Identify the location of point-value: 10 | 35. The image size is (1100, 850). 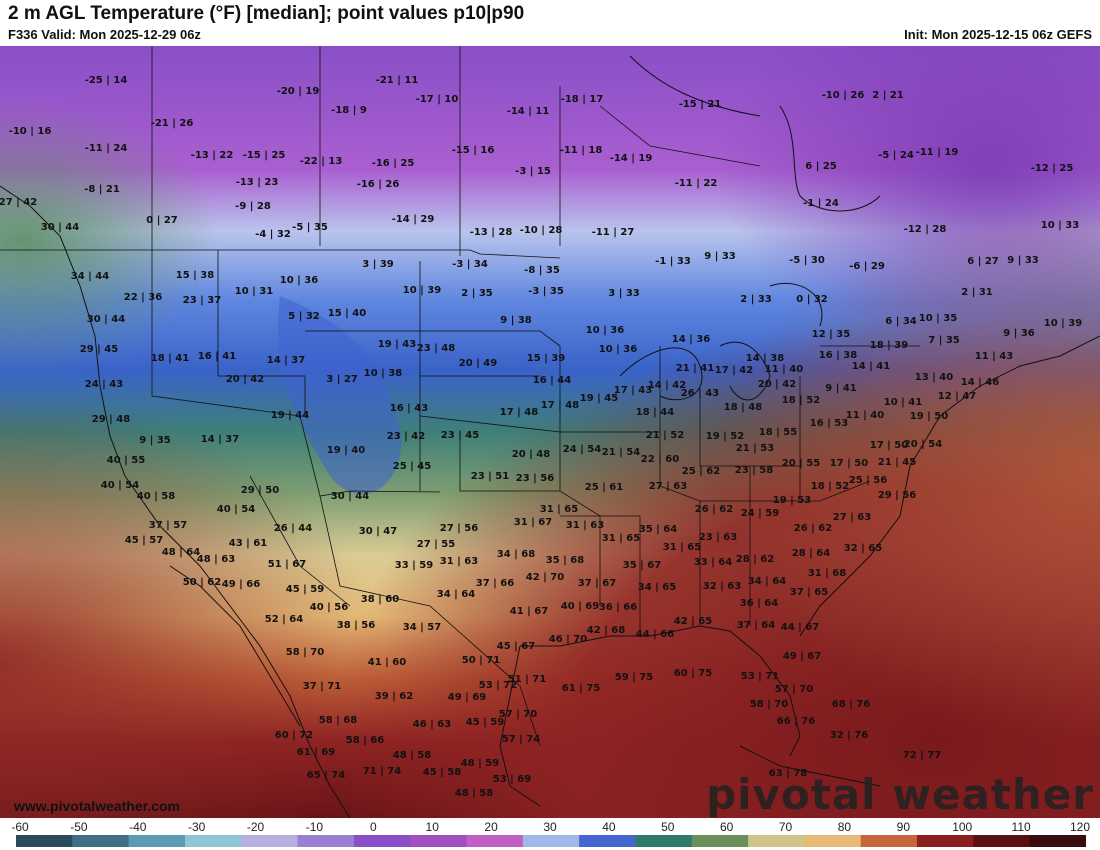
(938, 318).